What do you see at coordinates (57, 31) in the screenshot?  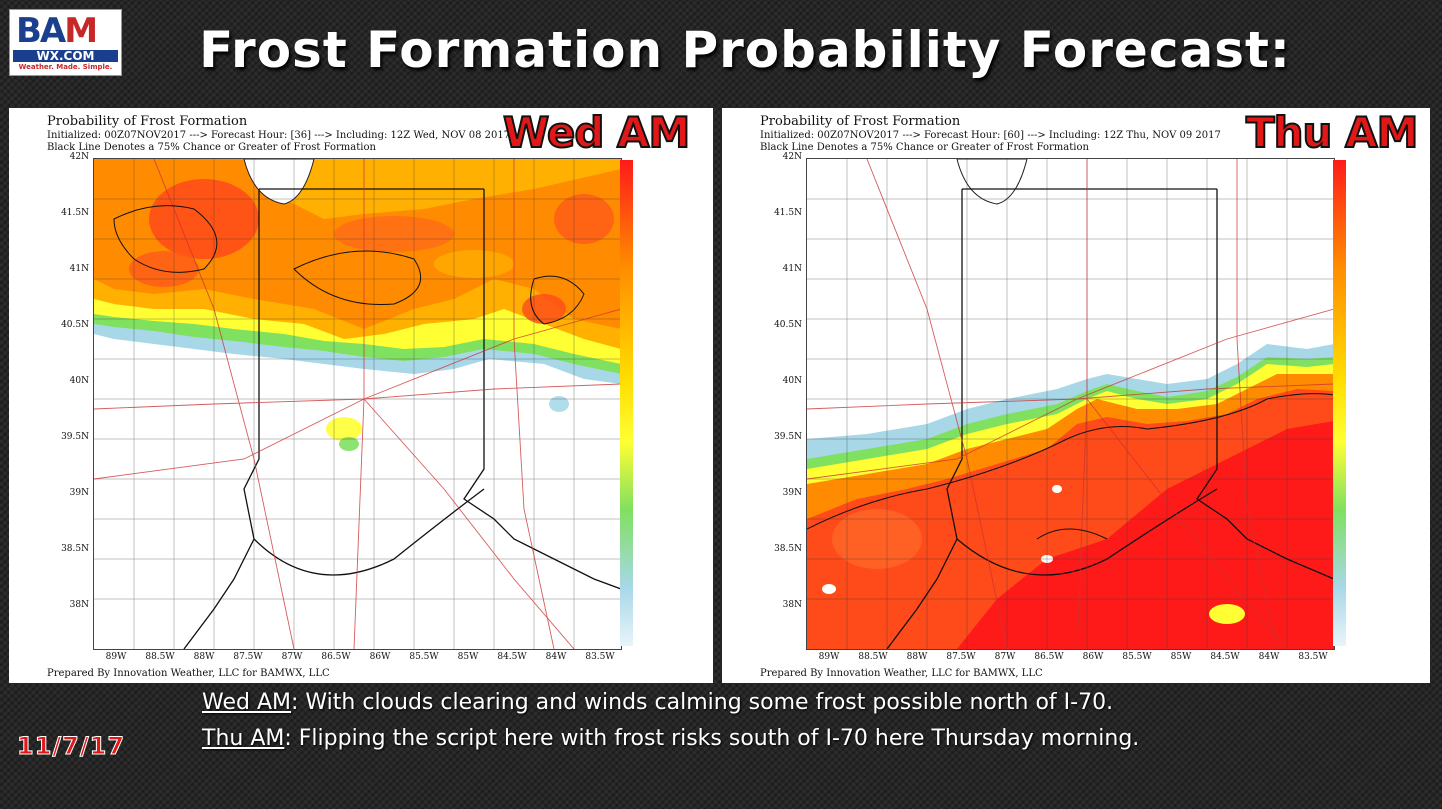 I see `logo-letters: BAM` at bounding box center [57, 31].